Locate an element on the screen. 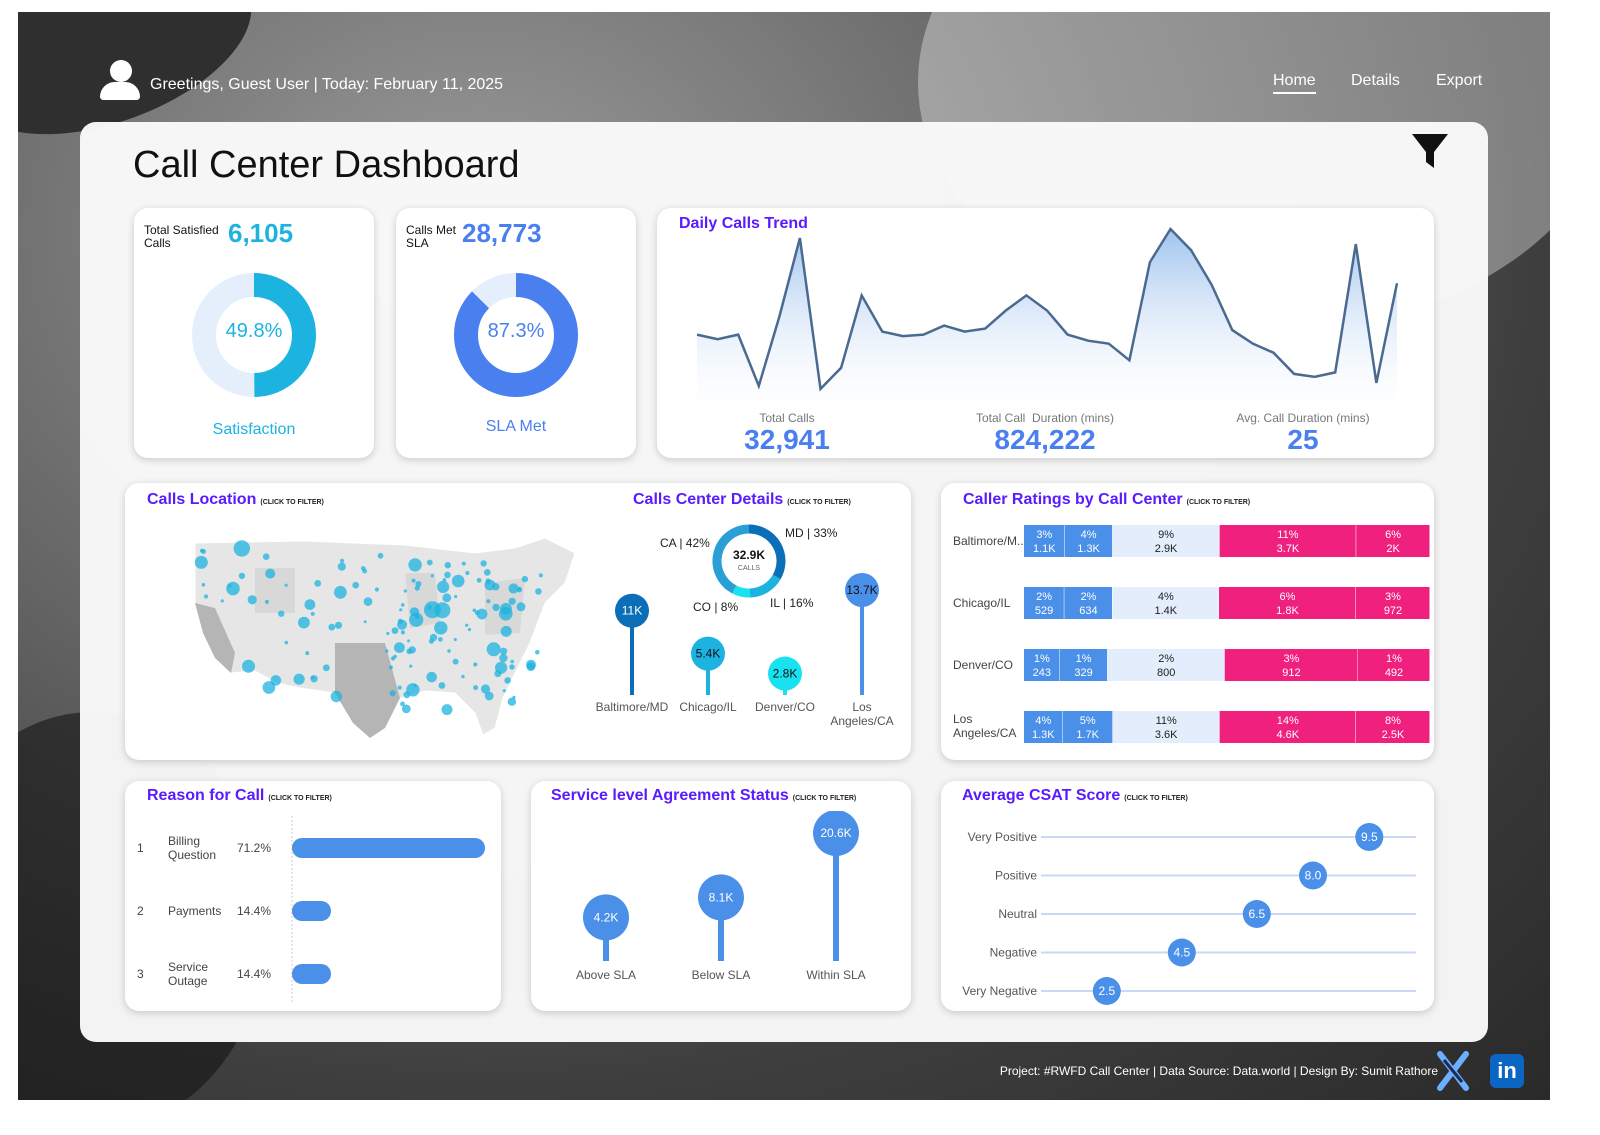  map-state-region is located at coordinates (275, 590).